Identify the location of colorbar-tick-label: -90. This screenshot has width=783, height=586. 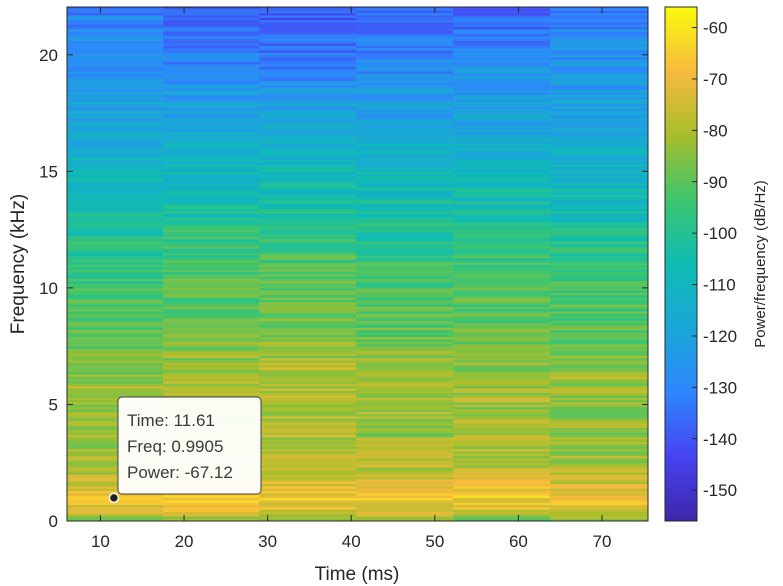
(715, 182).